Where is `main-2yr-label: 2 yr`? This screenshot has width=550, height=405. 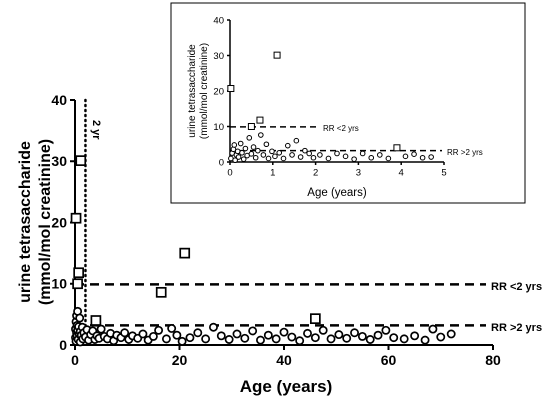 main-2yr-label: 2 yr is located at coordinates (96, 130).